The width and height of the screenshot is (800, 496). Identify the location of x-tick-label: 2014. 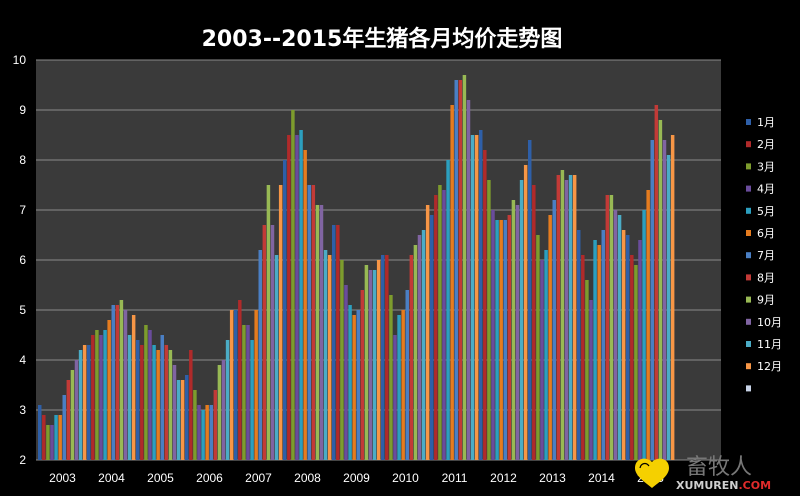
(601, 478).